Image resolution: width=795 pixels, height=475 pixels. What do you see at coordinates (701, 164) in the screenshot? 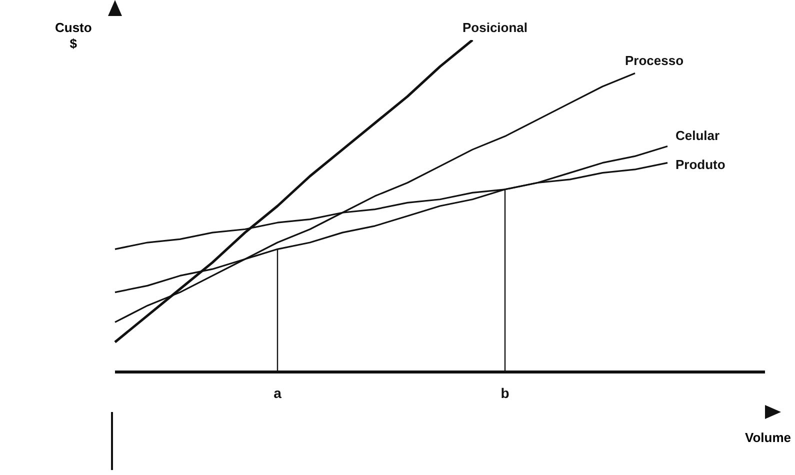
I see `series-label: Produto` at bounding box center [701, 164].